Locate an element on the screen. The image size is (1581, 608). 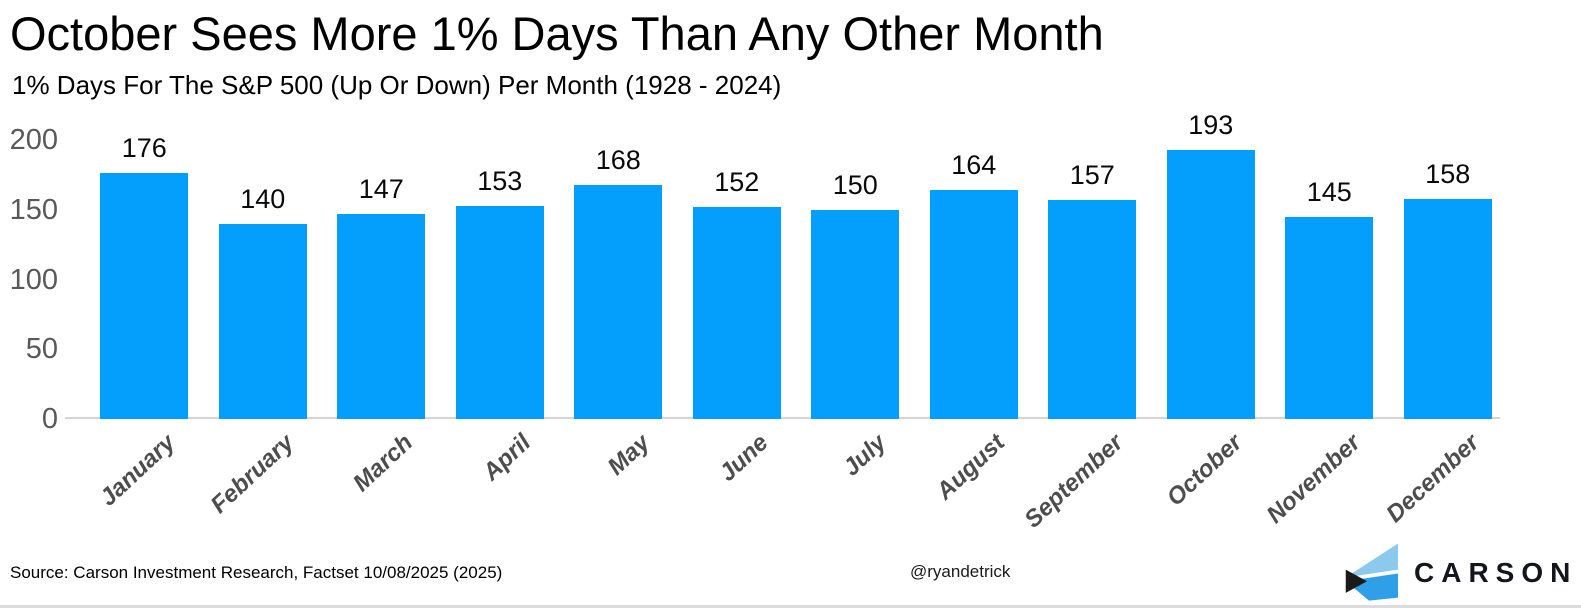
bar-group-september: 157 September is located at coordinates (1086, 336).